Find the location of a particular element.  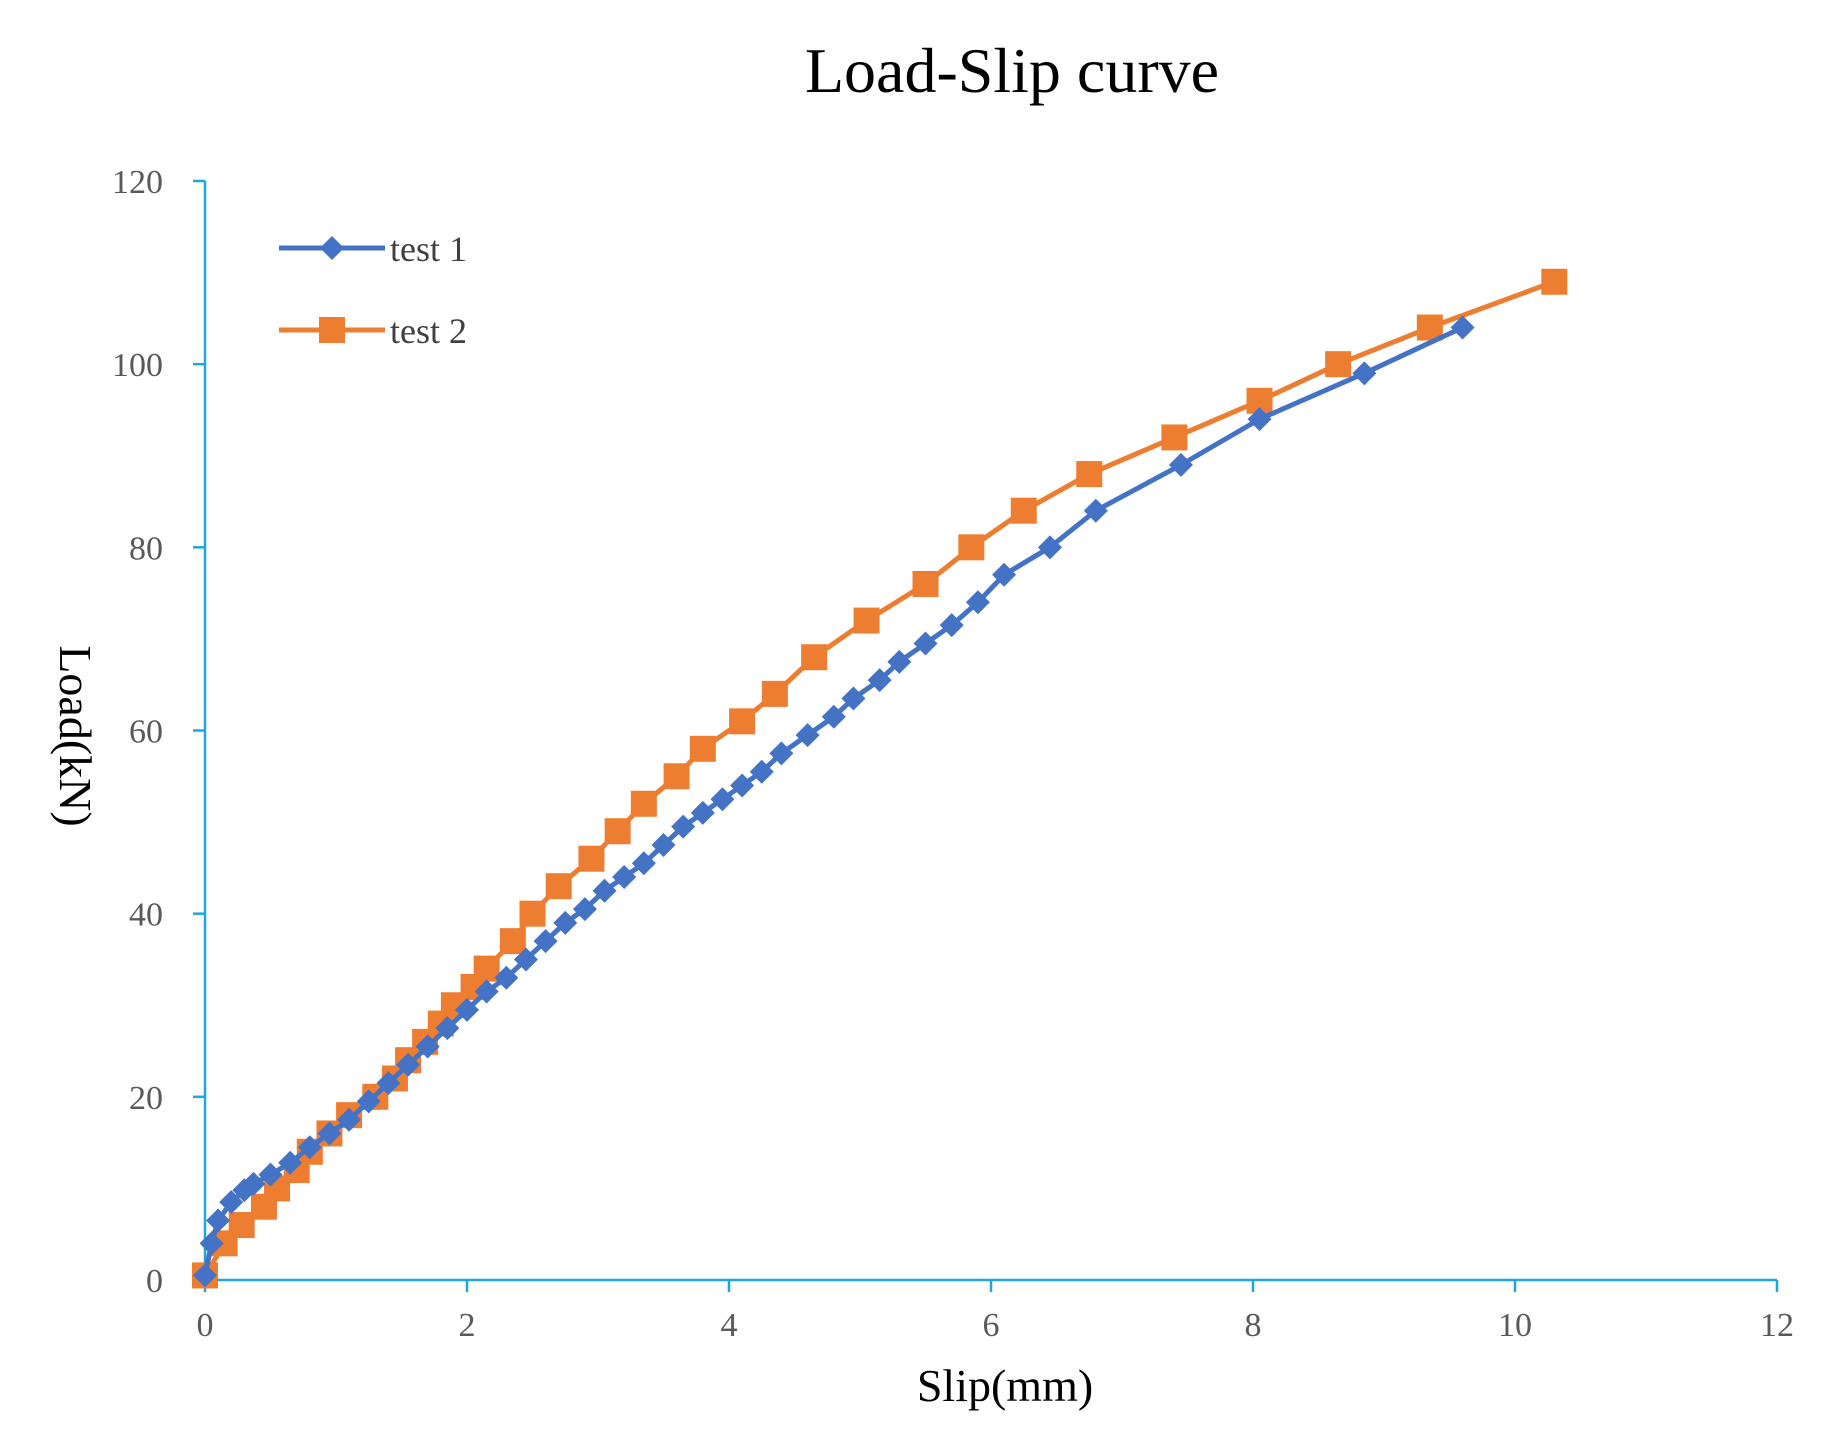

x-axis-title: Slip(mm) is located at coordinates (1005, 1385).